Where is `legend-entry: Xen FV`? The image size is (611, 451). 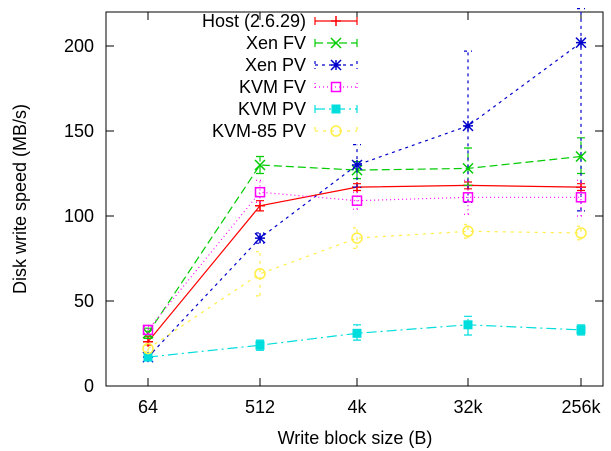
legend-entry: Xen FV is located at coordinates (302, 43).